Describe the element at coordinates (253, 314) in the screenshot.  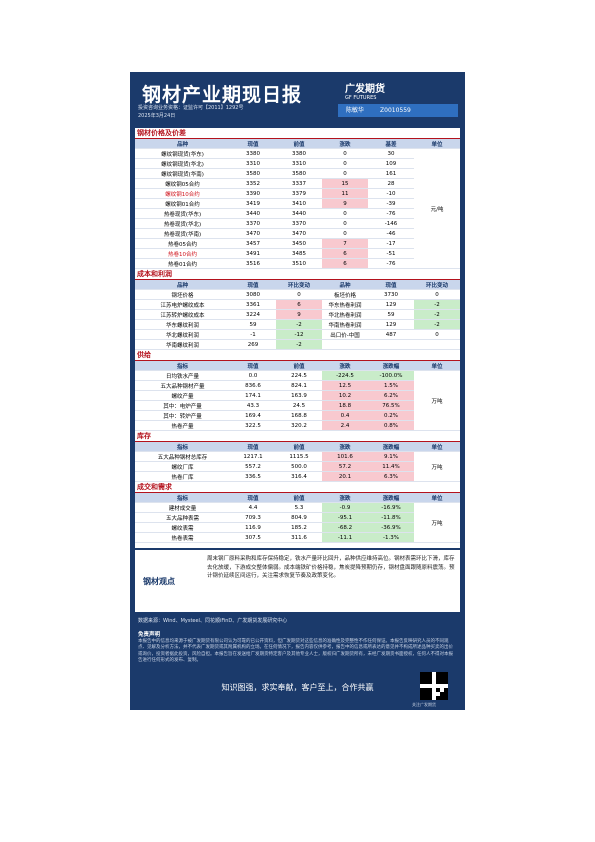
I see `cell: 3224` at that location.